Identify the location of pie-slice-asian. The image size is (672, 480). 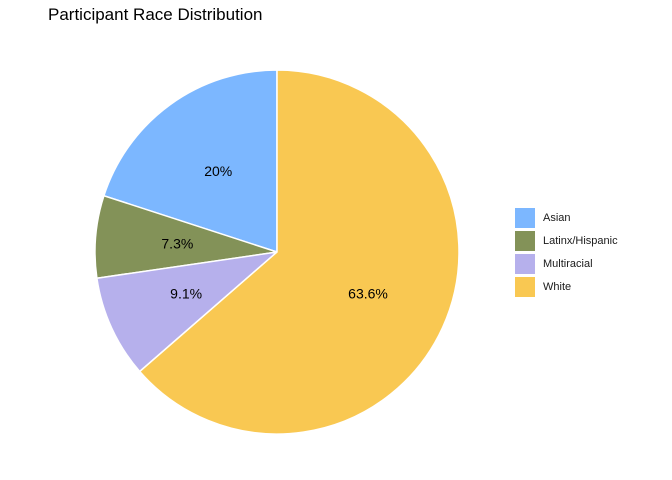
(190, 161).